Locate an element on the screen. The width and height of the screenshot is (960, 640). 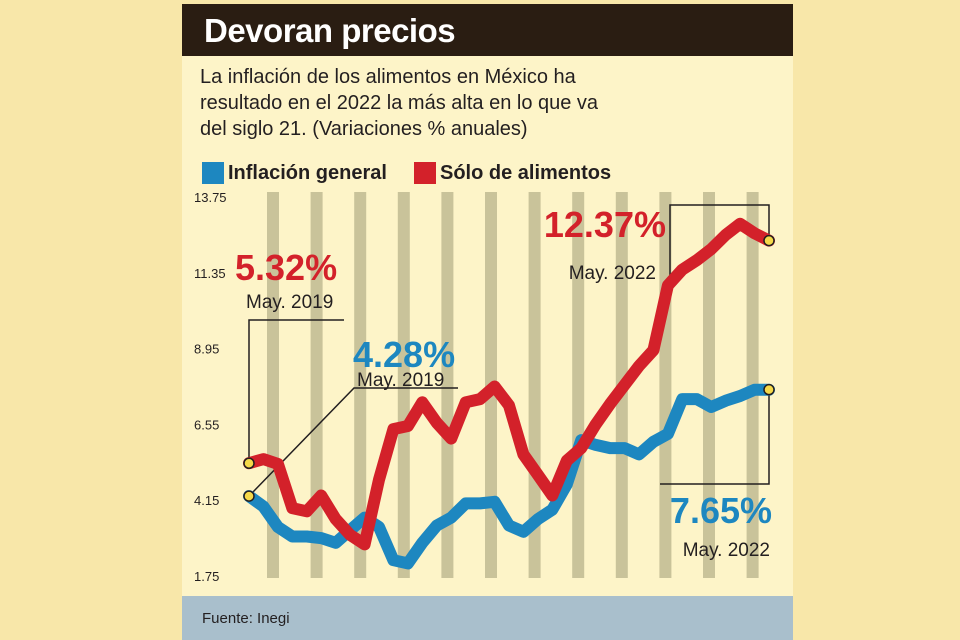
annotation-value-general-start: 4.28% is located at coordinates (404, 354).